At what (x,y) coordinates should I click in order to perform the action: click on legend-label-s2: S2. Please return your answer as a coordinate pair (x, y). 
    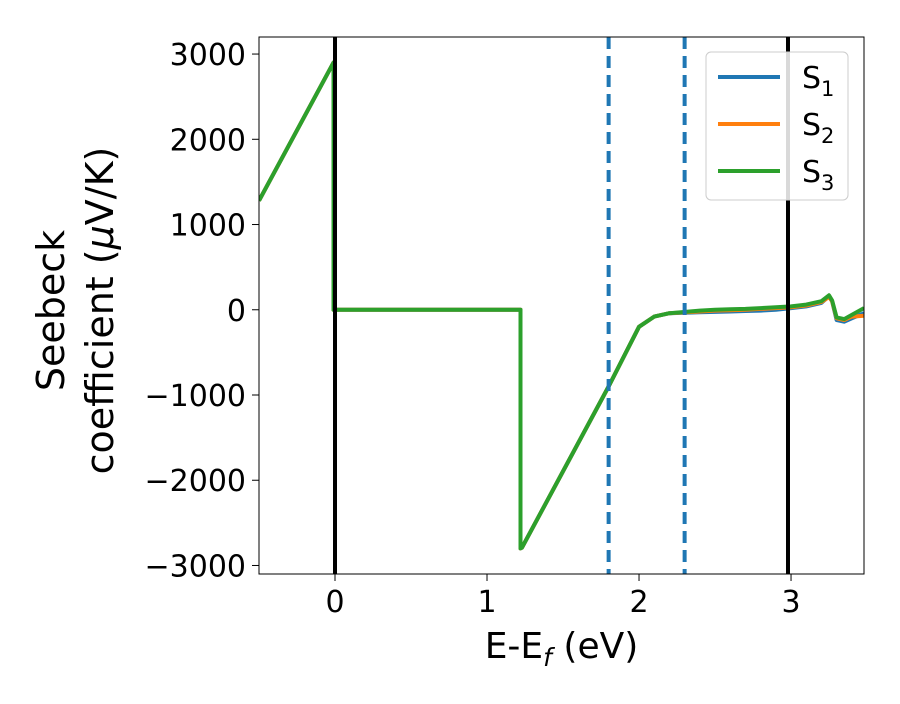
    Looking at the image, I should click on (818, 128).